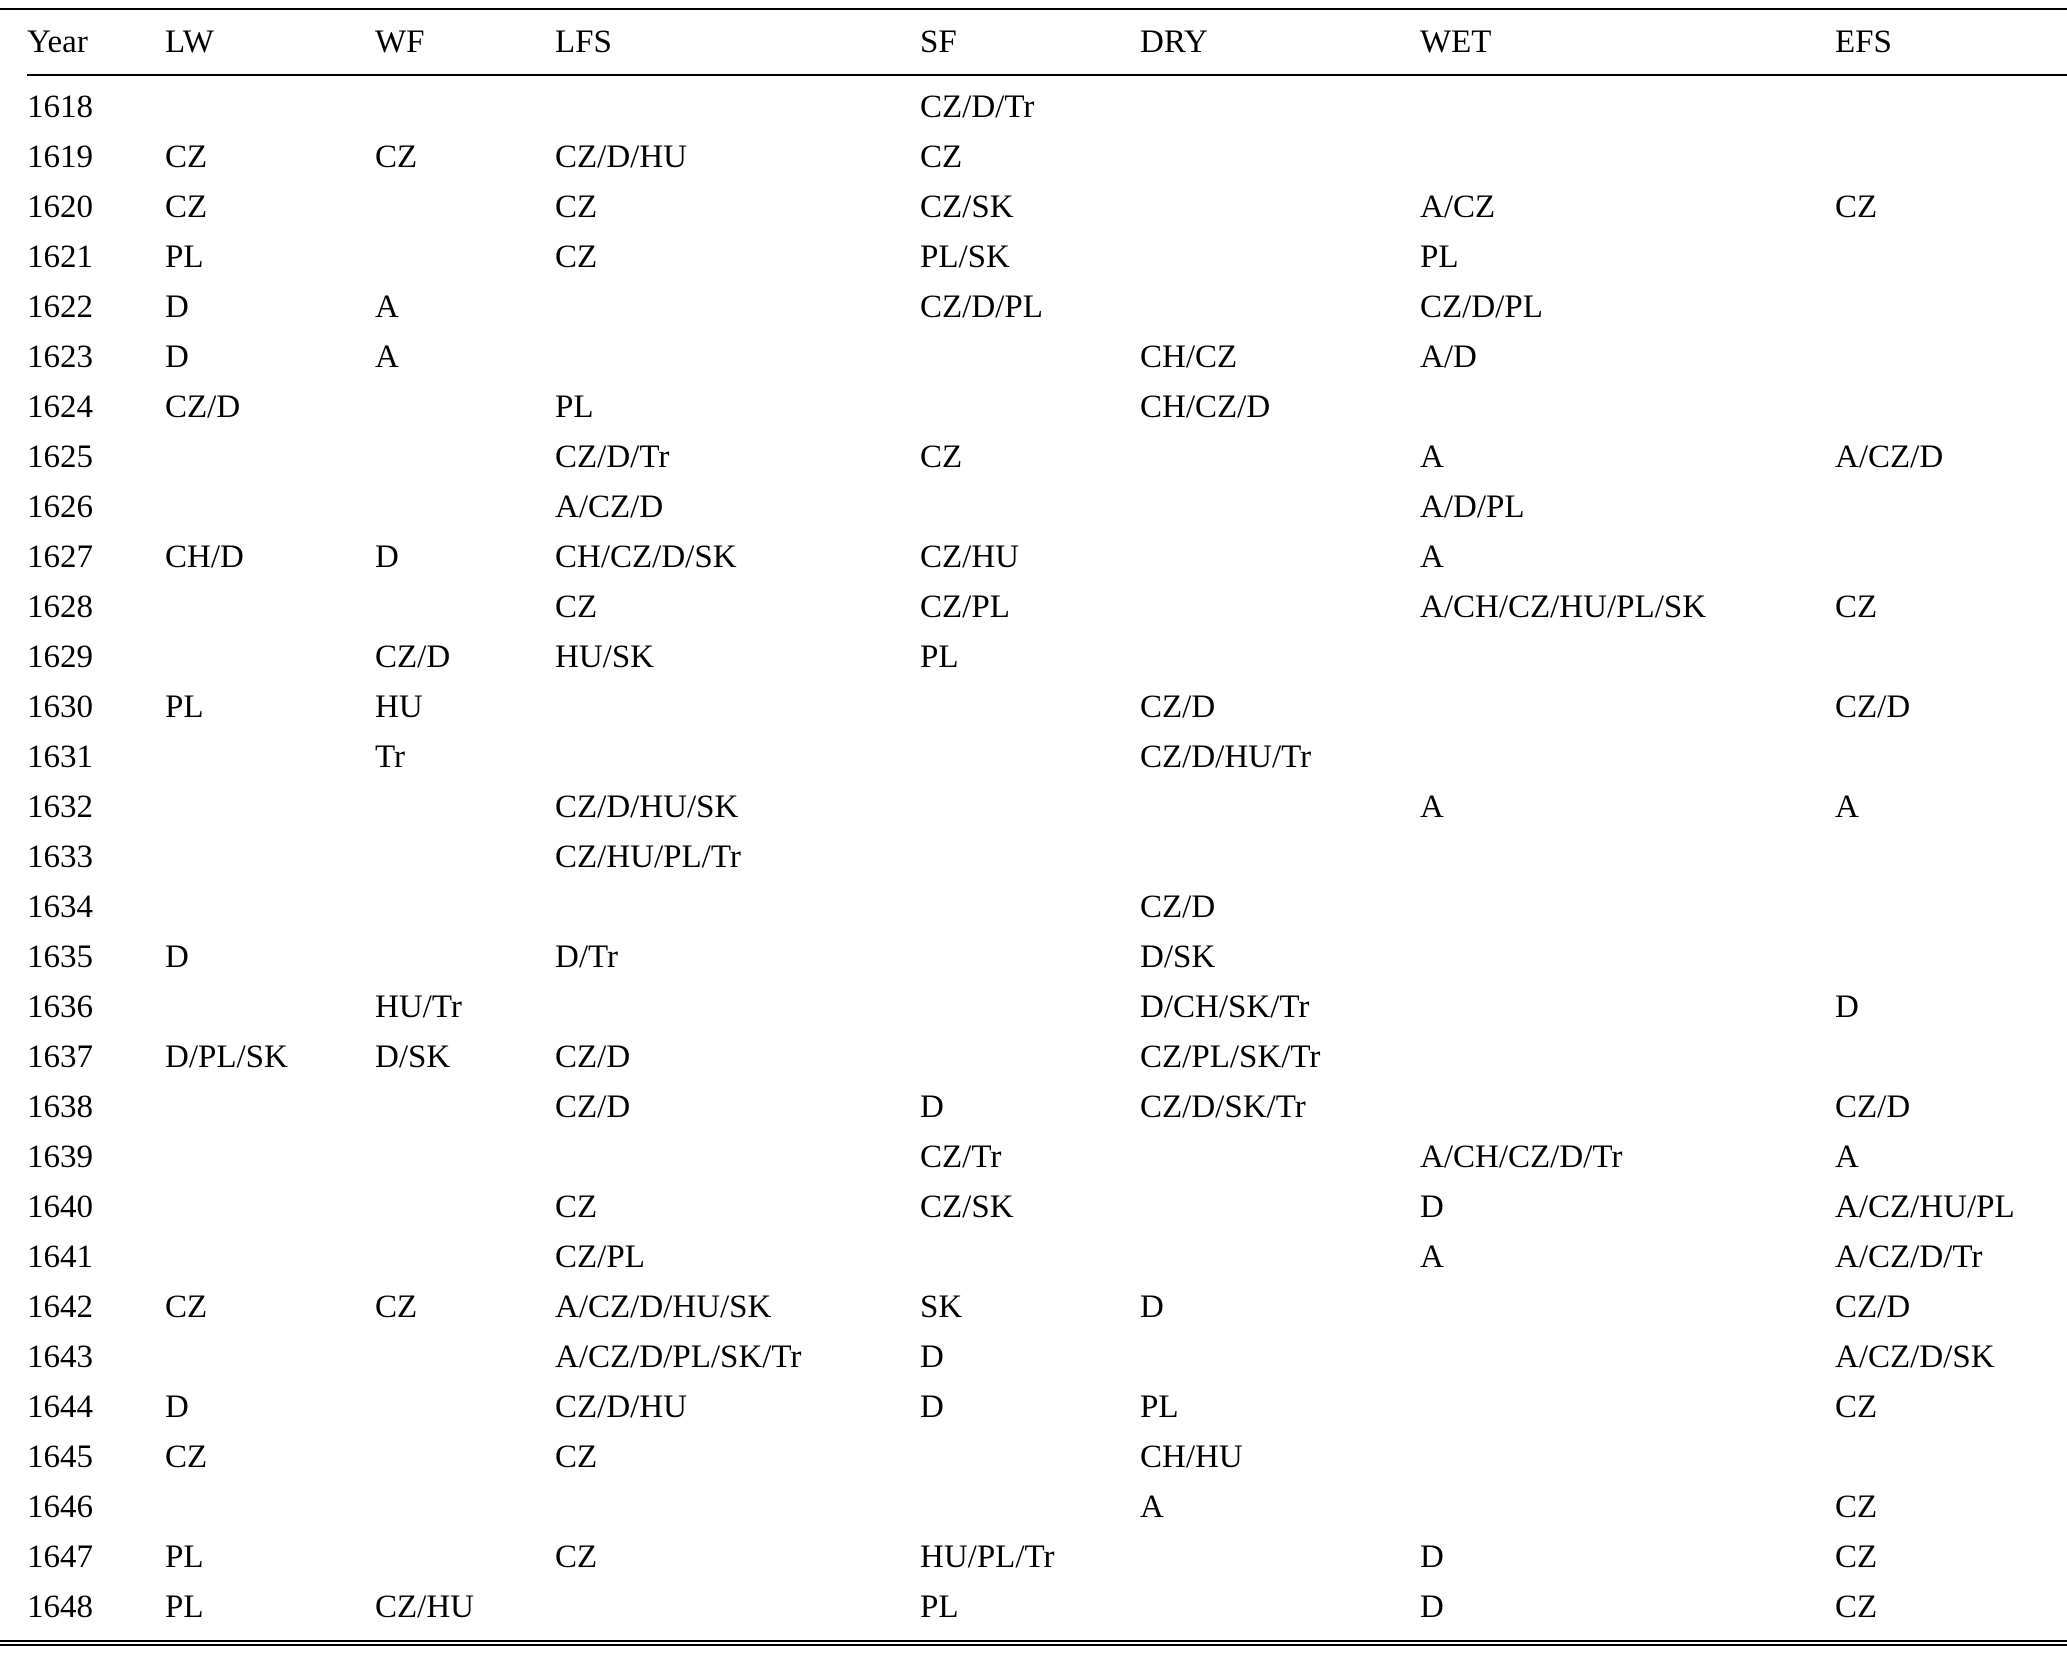 The width and height of the screenshot is (2067, 1658). What do you see at coordinates (1047, 407) in the screenshot?
I see `table-row: 1624 CZ/D PL CH/CZ/D` at bounding box center [1047, 407].